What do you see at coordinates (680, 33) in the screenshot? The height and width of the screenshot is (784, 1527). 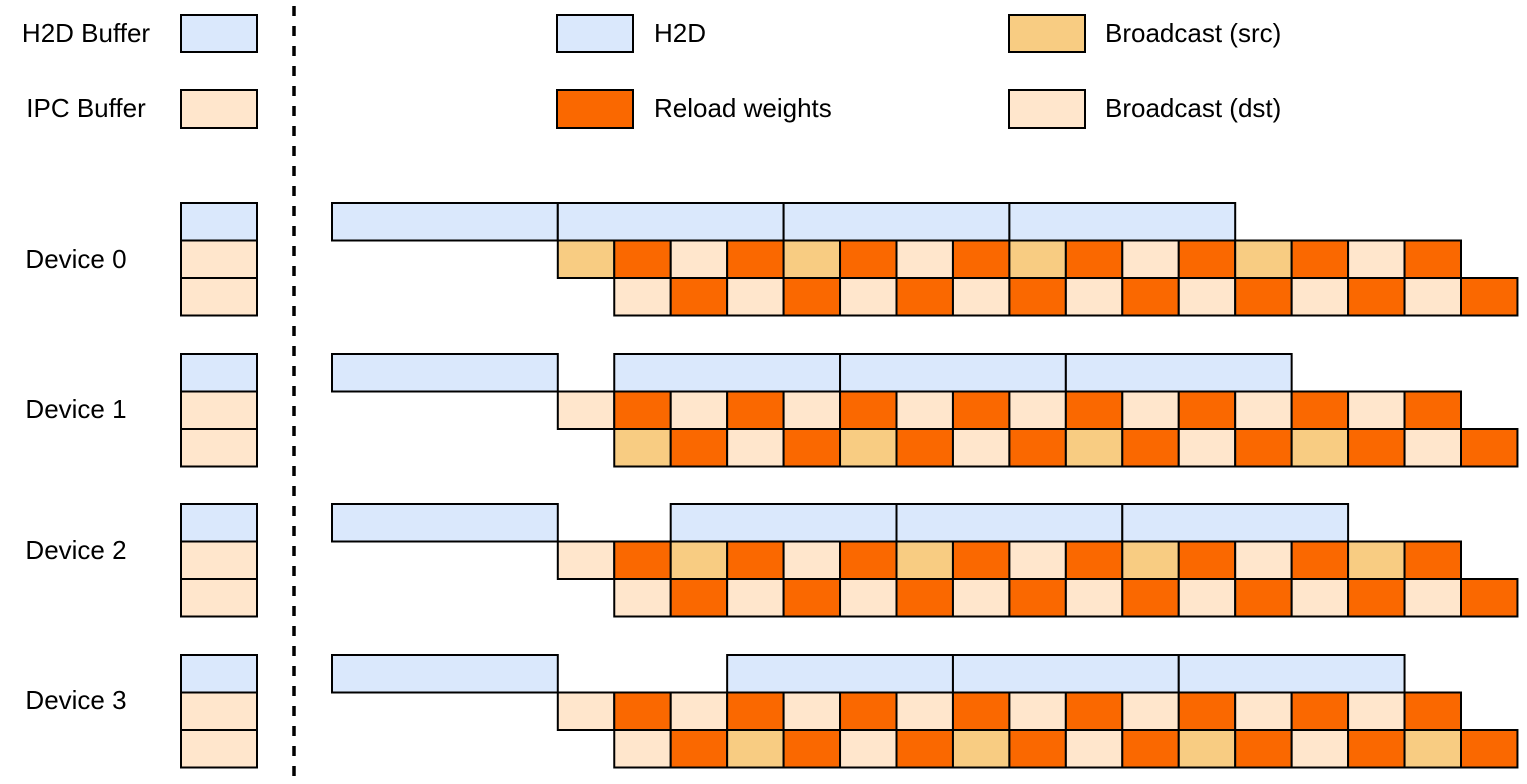 I see `op-legend-label-h2d: H2D` at bounding box center [680, 33].